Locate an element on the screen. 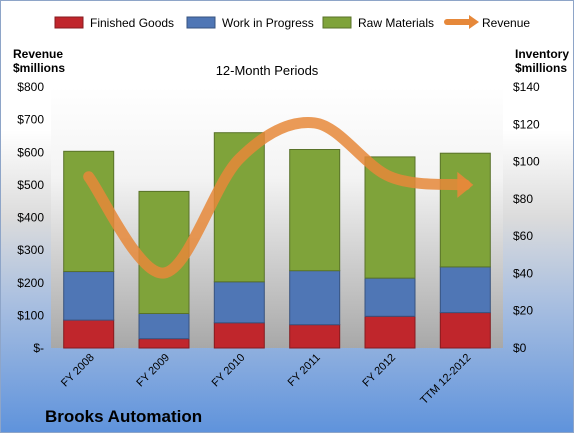 This screenshot has width=574, height=433. right-tick-label: $80 is located at coordinates (523, 199).